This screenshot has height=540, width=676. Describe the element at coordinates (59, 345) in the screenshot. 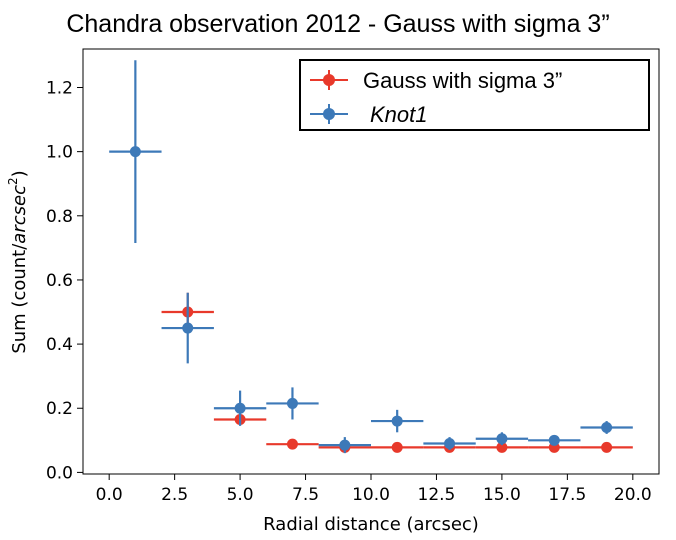

I see `y-tick-label: 0.4` at that location.